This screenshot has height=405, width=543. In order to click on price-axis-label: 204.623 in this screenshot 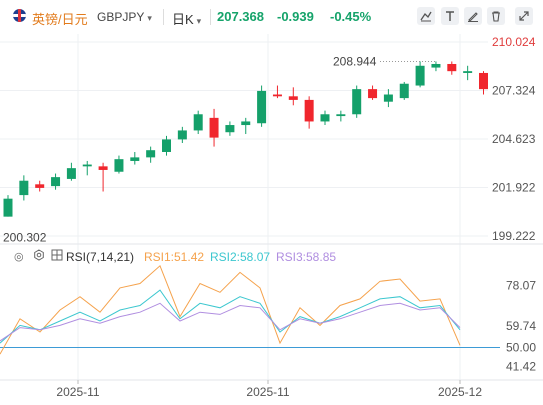, I will do `click(514, 139)`.